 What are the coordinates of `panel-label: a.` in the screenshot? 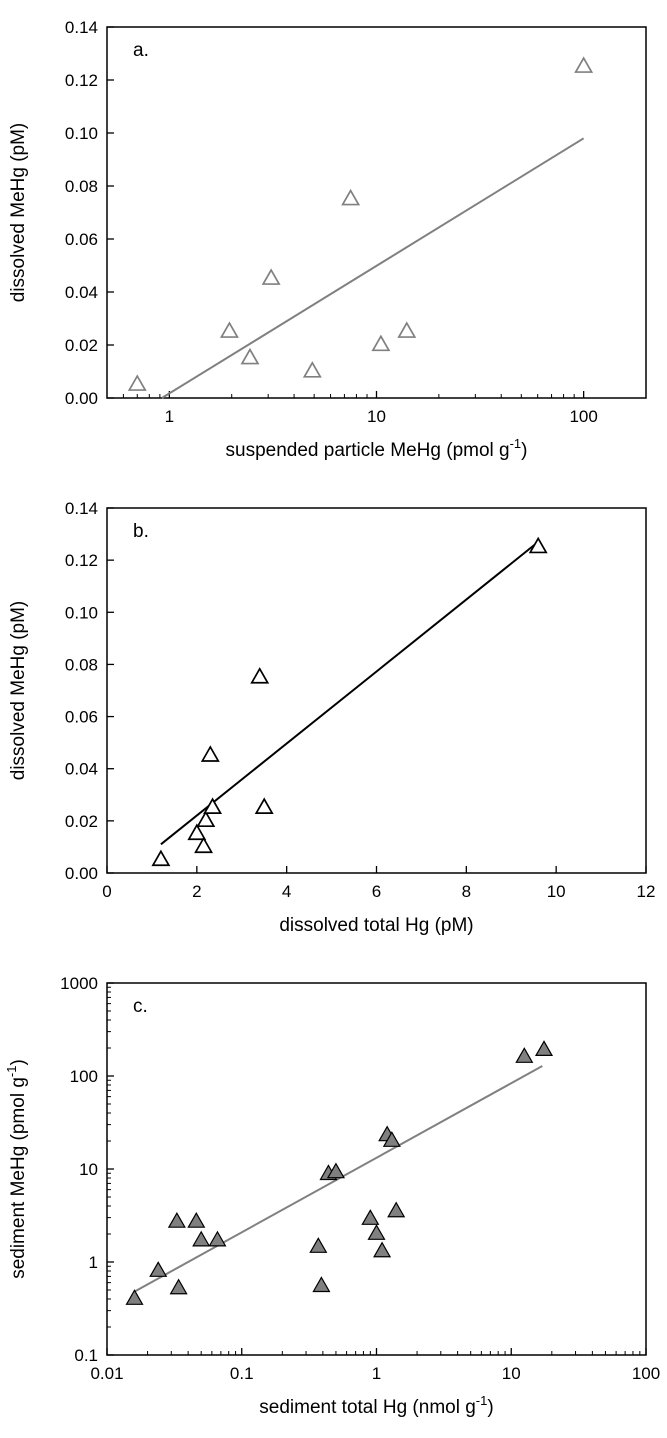 It's located at (141, 50).